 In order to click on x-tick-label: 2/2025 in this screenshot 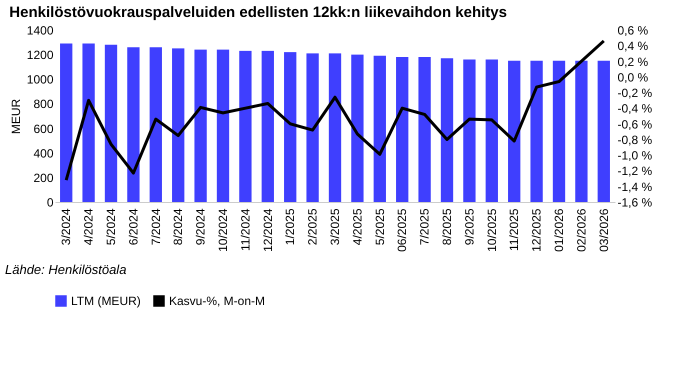, I will do `click(313, 227)`.